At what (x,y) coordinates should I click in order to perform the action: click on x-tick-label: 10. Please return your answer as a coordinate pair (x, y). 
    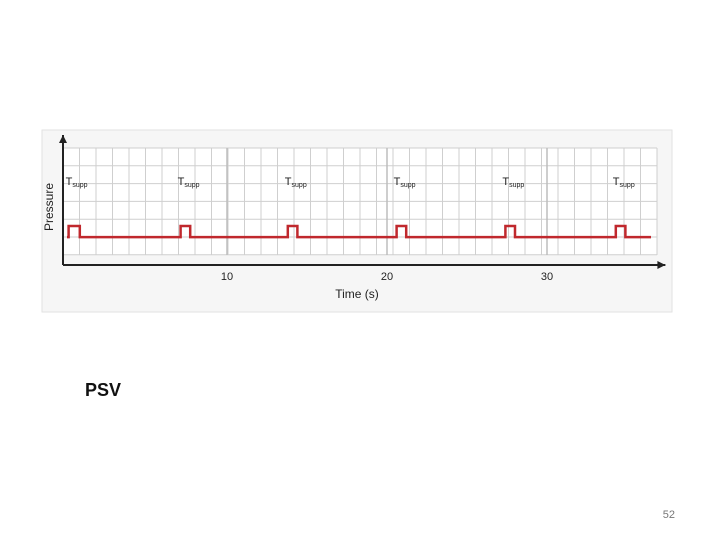
    Looking at the image, I should click on (227, 277).